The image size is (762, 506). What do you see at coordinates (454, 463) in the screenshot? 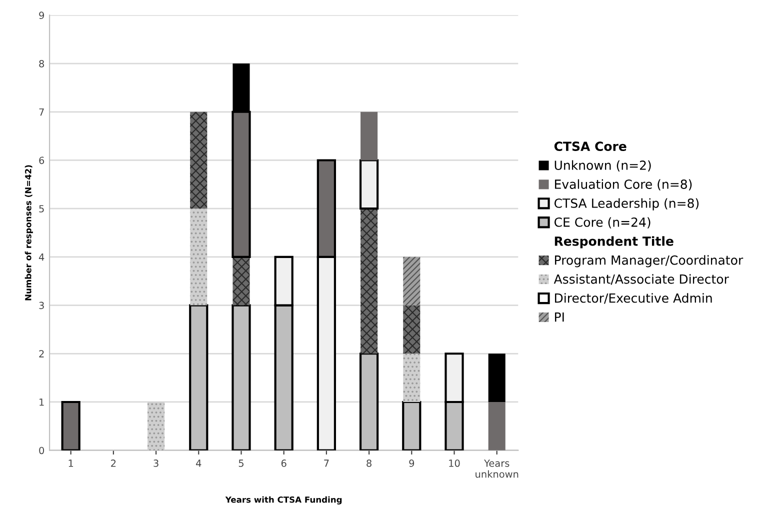
I see `x-tick-label: 10` at bounding box center [454, 463].